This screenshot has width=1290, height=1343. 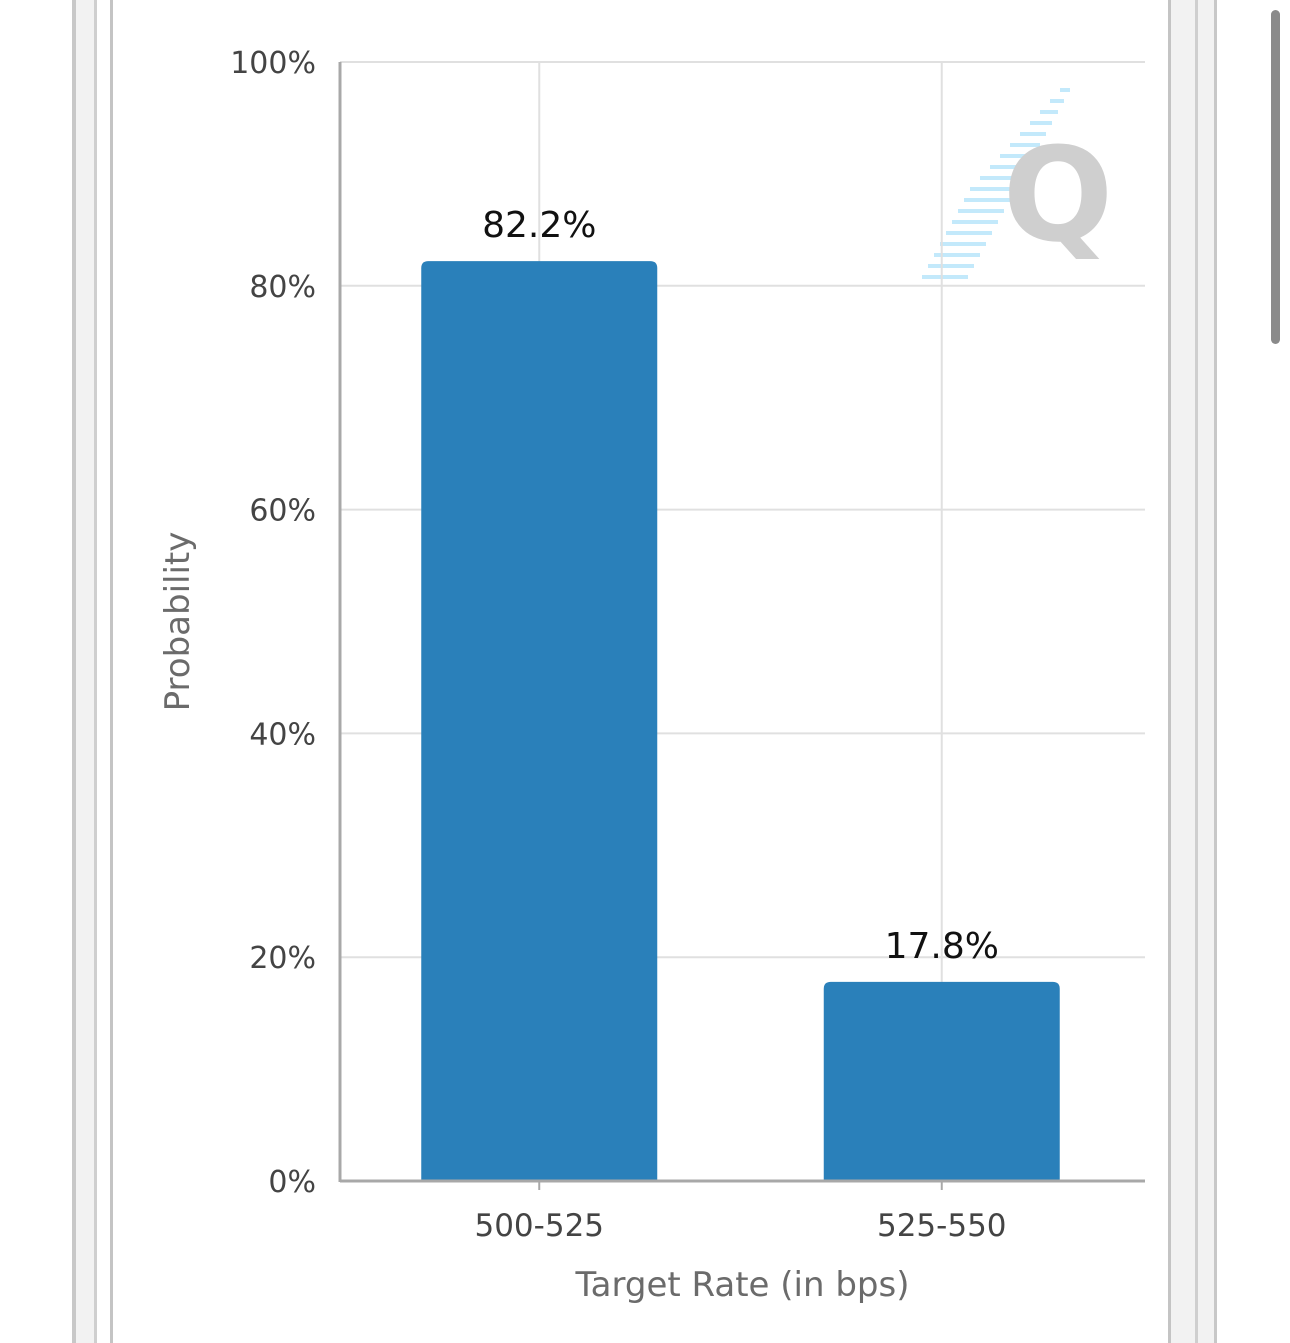 I want to click on y-tick-label: 0%, so click(x=292, y=1182).